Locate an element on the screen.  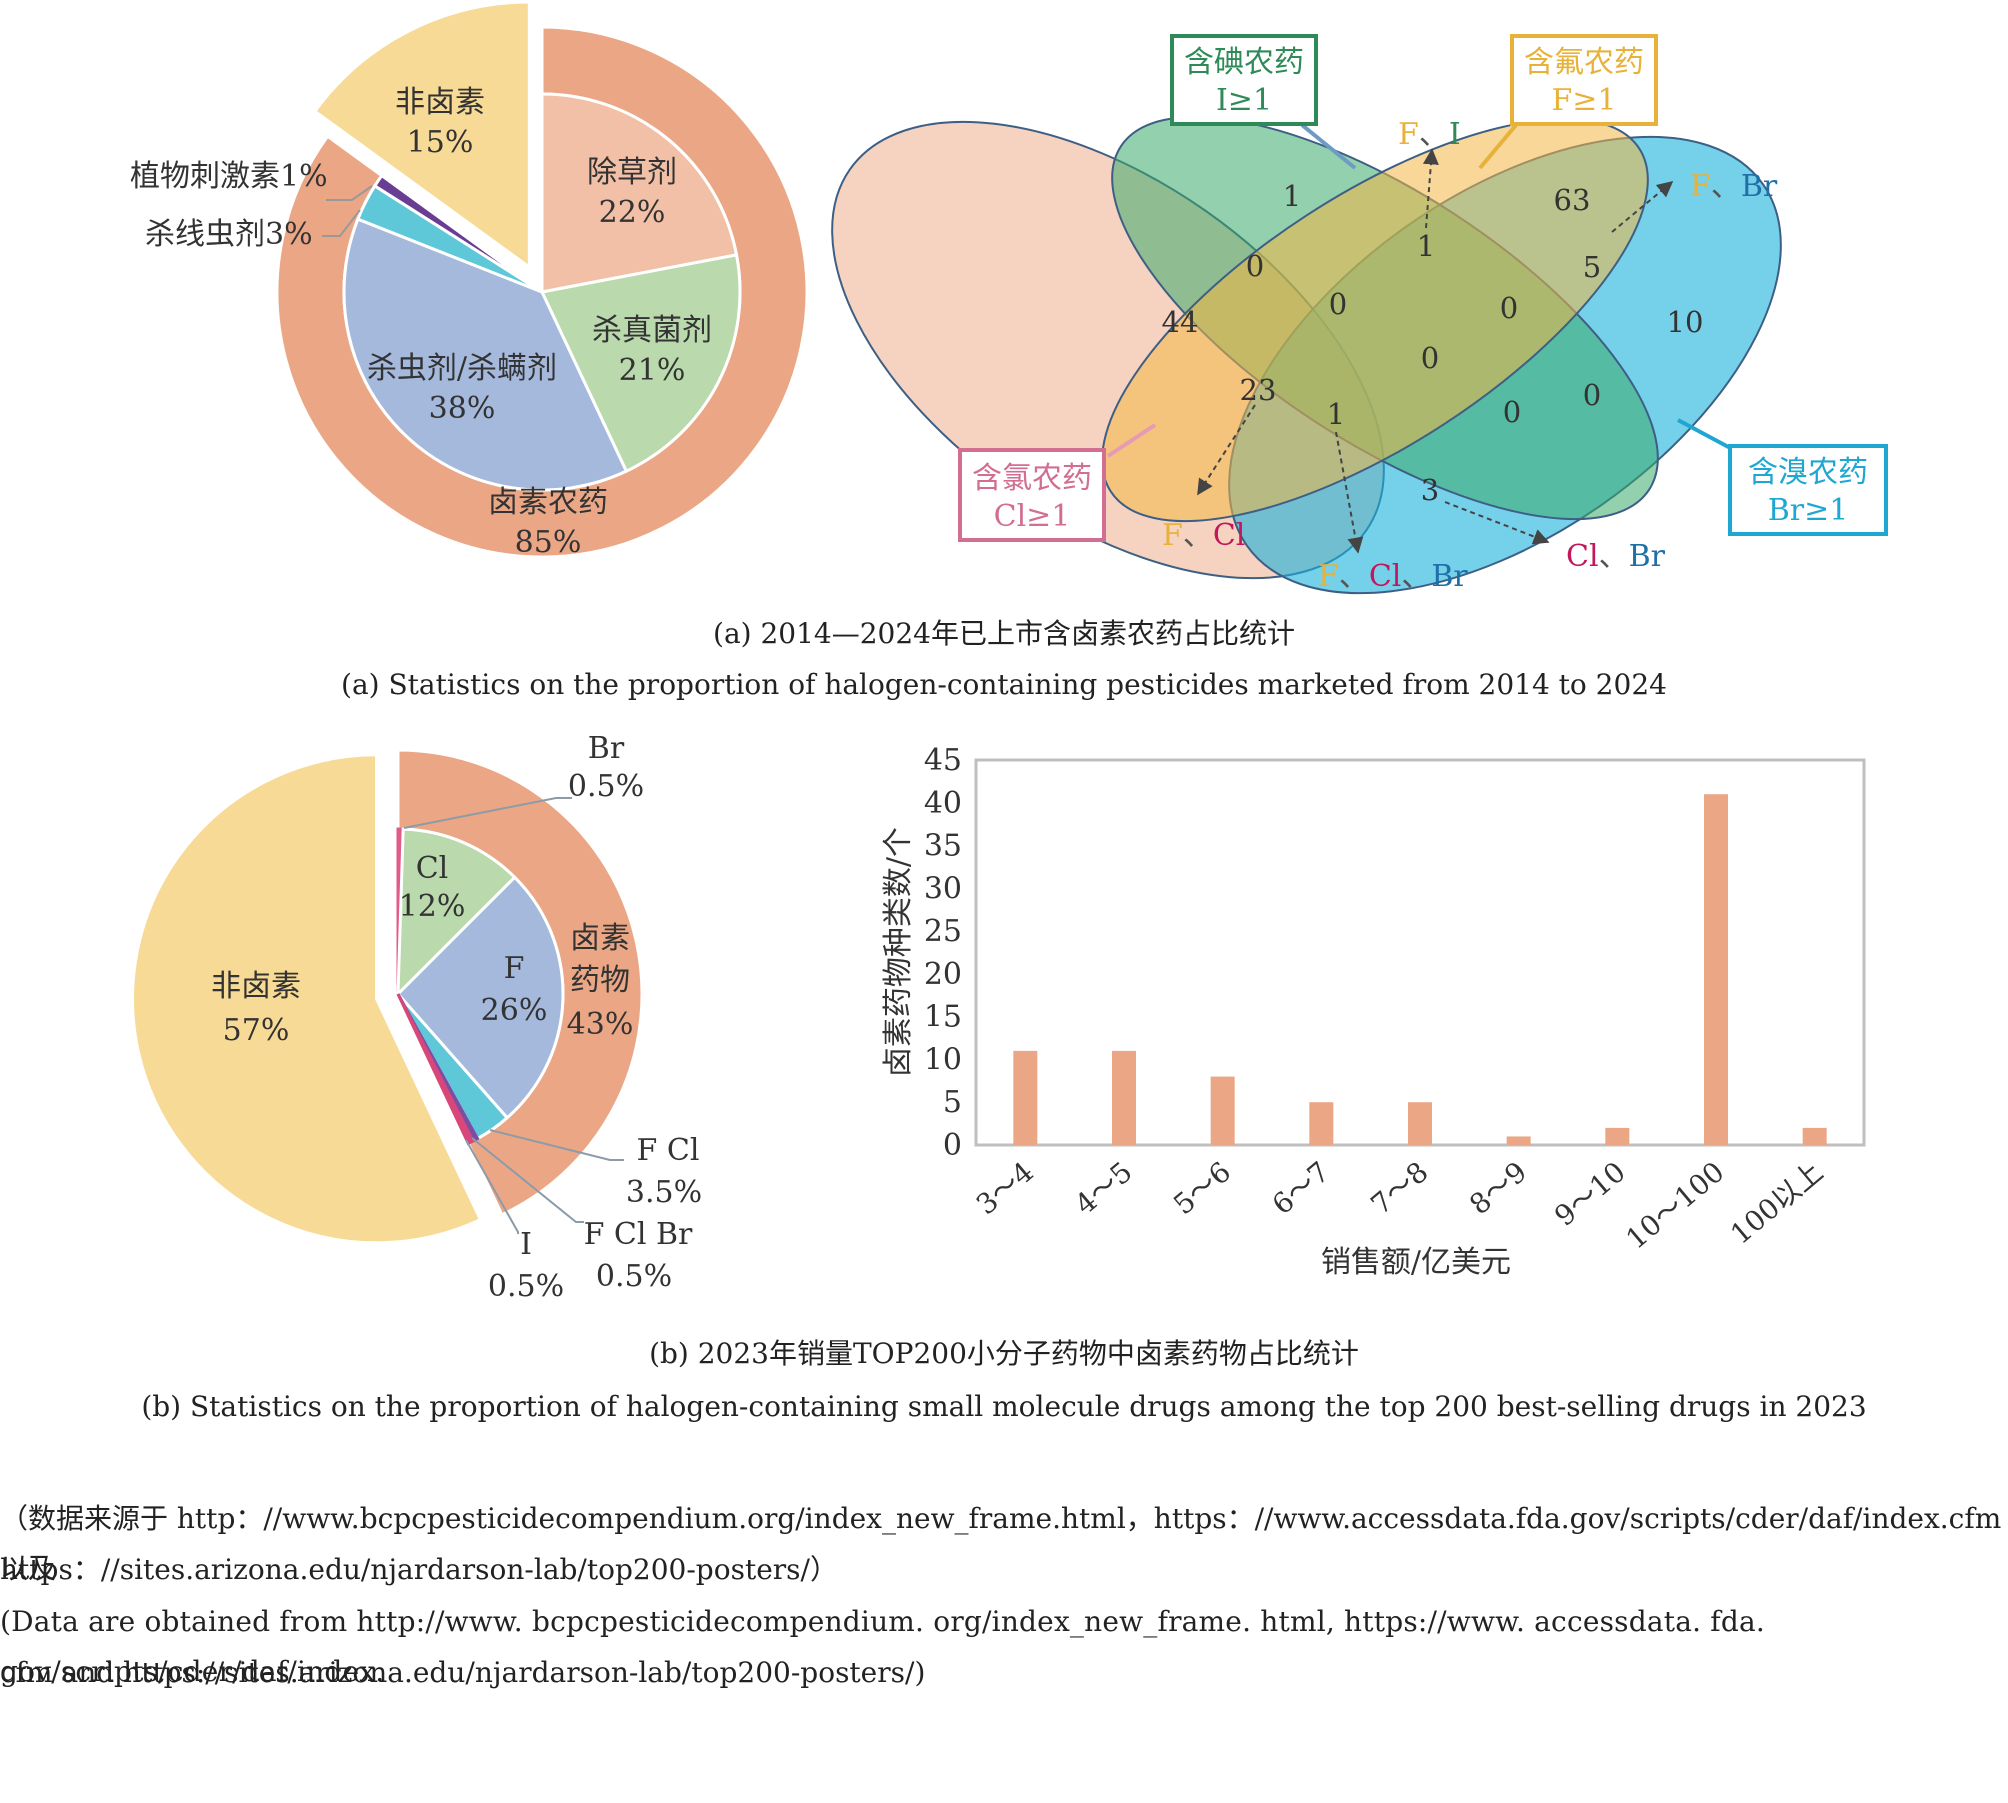
venn-count-i-f: 1 is located at coordinates (1426, 246).